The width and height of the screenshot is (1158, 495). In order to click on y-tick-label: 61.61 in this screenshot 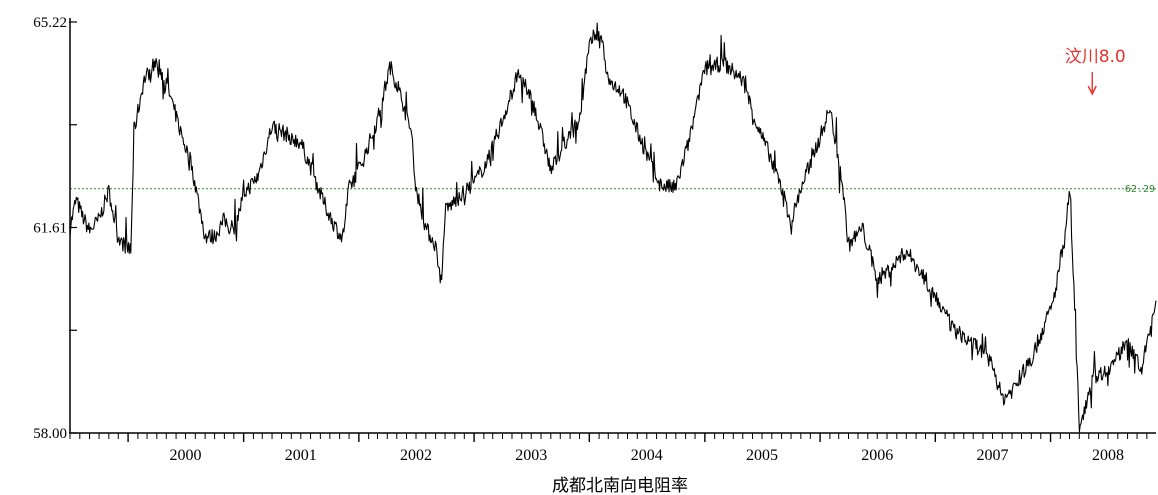, I will do `click(50, 229)`.